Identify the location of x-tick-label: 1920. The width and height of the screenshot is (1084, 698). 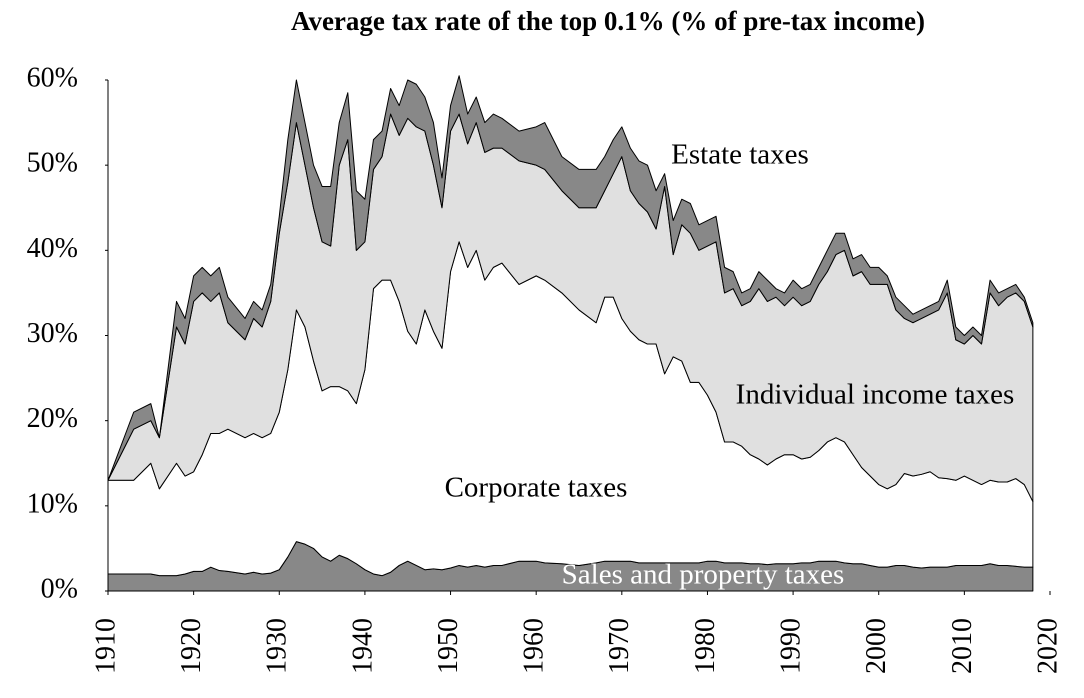
(191, 646).